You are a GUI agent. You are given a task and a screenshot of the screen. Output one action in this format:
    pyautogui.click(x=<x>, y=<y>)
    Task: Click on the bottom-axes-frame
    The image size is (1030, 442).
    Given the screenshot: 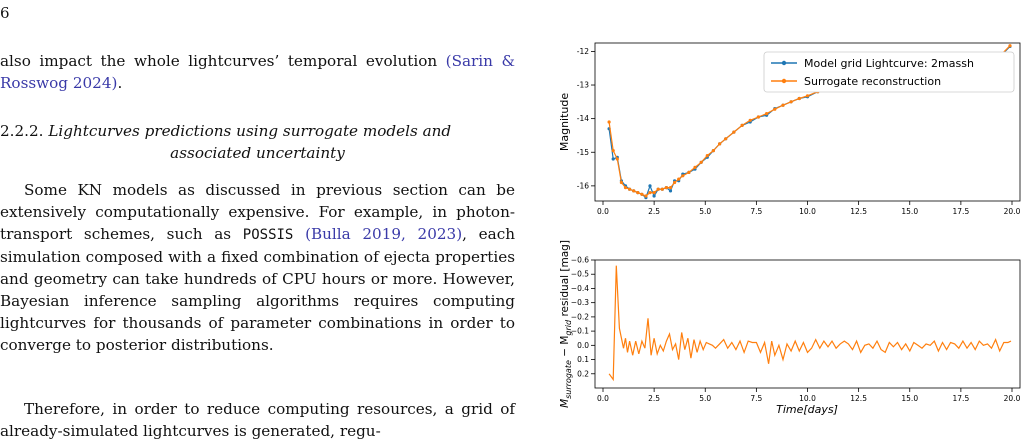 What is the action you would take?
    pyautogui.click(x=807, y=324)
    